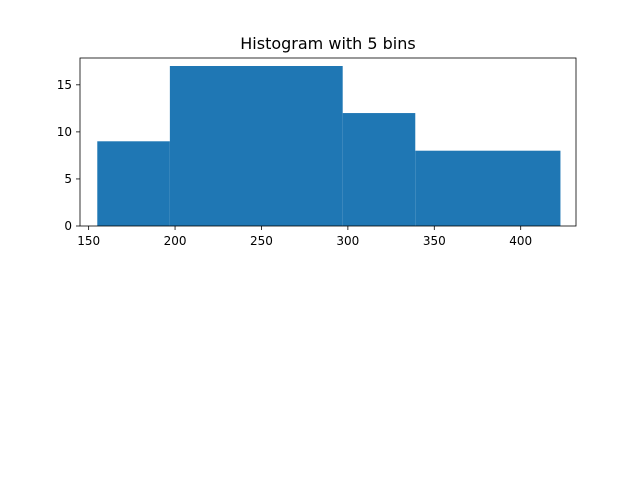 The width and height of the screenshot is (640, 484). What do you see at coordinates (68, 155) in the screenshot?
I see `y-axis: 0 5 10 15` at bounding box center [68, 155].